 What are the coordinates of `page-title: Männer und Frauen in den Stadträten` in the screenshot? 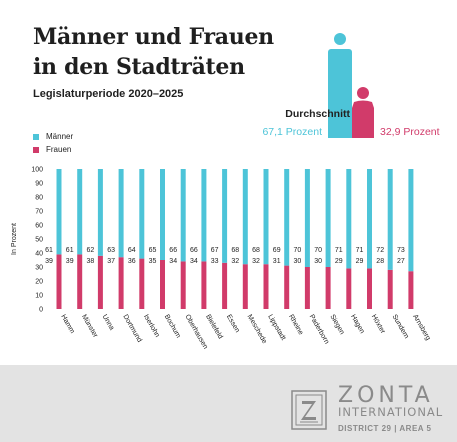 It's located at (153, 52).